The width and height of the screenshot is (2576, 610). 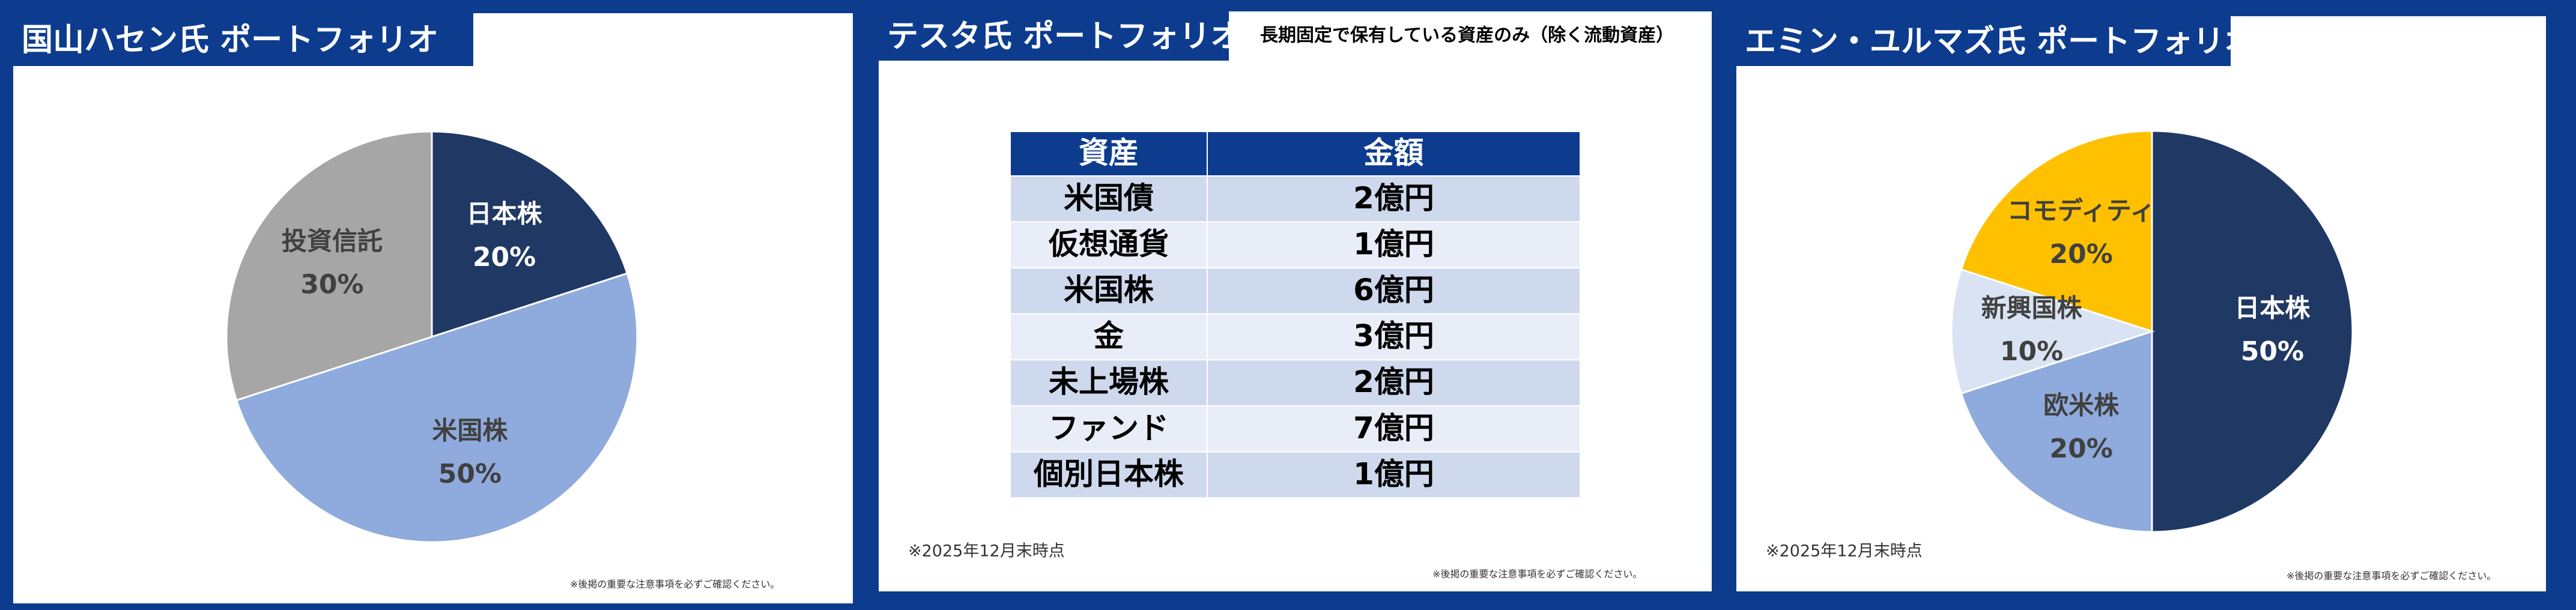 What do you see at coordinates (1109, 153) in the screenshot?
I see `table-header: 資産` at bounding box center [1109, 153].